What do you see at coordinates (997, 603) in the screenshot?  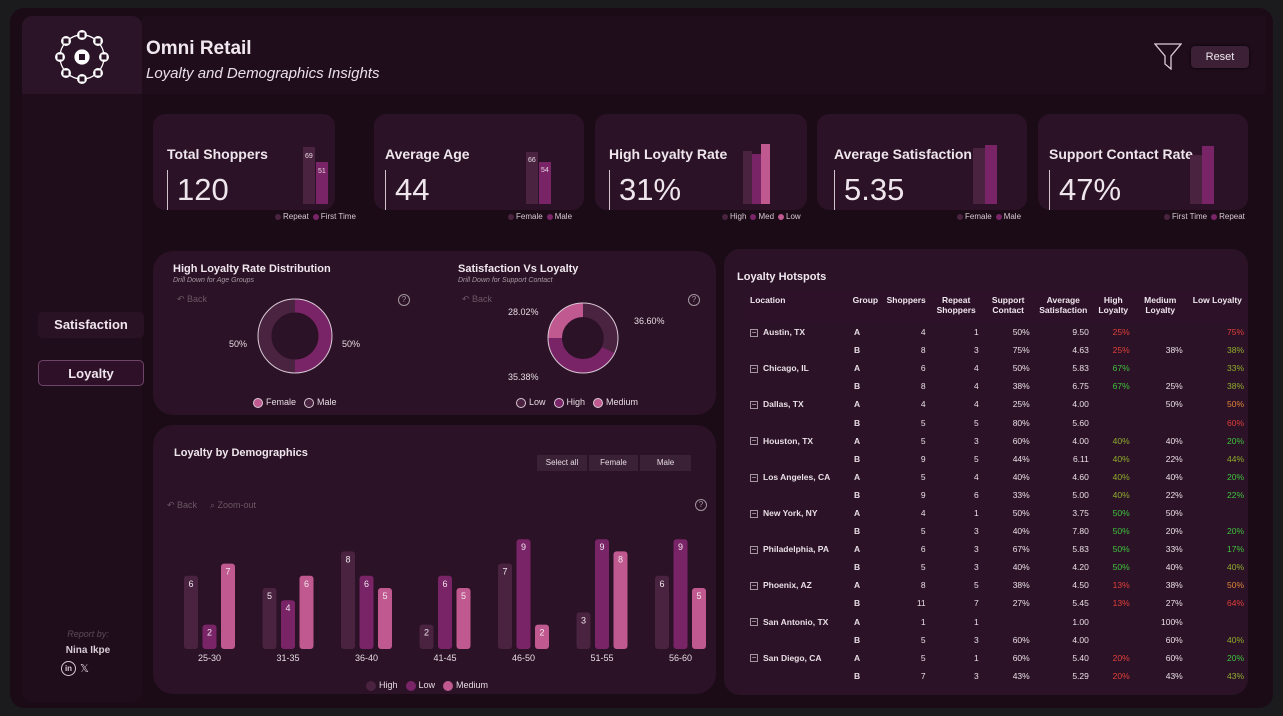 I see `table-row: B 11 7 27% 5.45 13% 27% 64%` at bounding box center [997, 603].